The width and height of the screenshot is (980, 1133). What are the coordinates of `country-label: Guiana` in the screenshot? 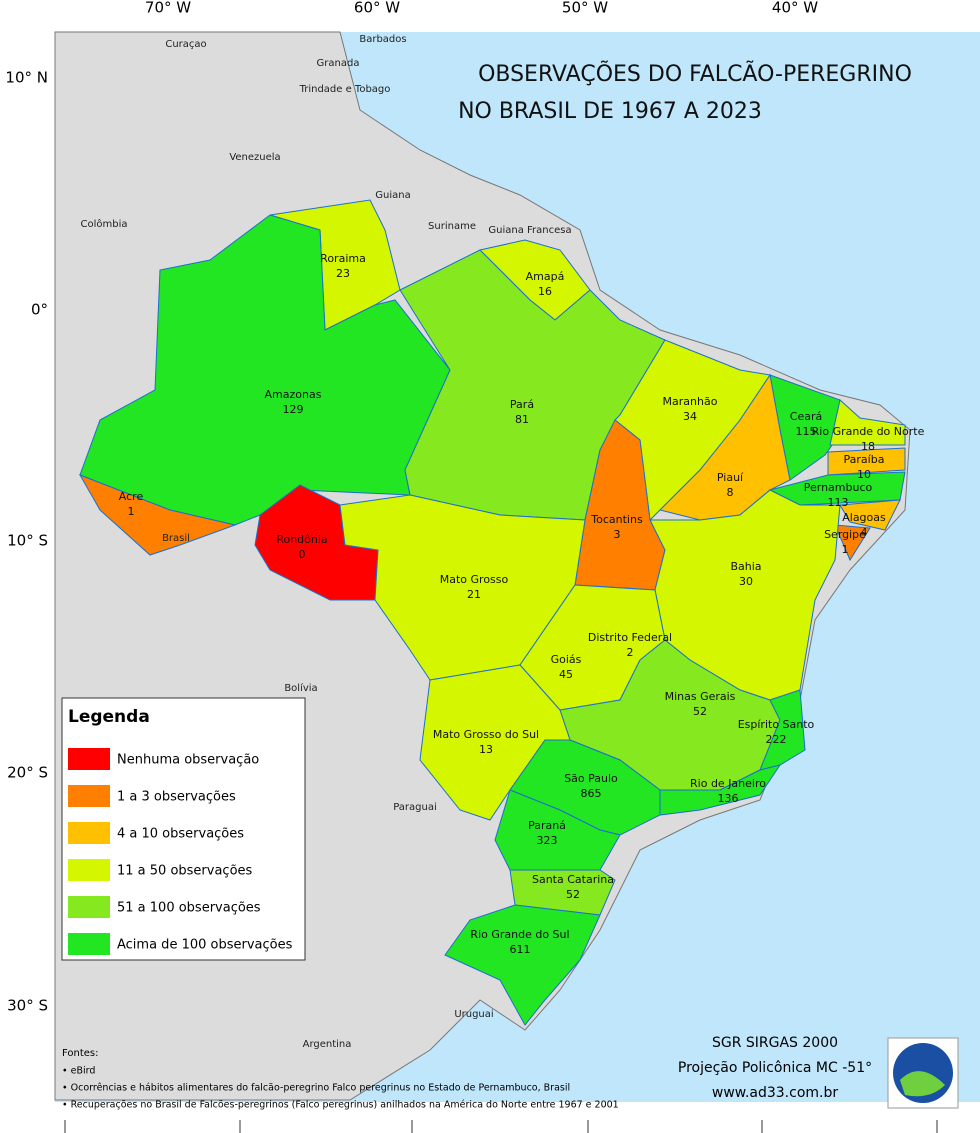 It's located at (392, 195).